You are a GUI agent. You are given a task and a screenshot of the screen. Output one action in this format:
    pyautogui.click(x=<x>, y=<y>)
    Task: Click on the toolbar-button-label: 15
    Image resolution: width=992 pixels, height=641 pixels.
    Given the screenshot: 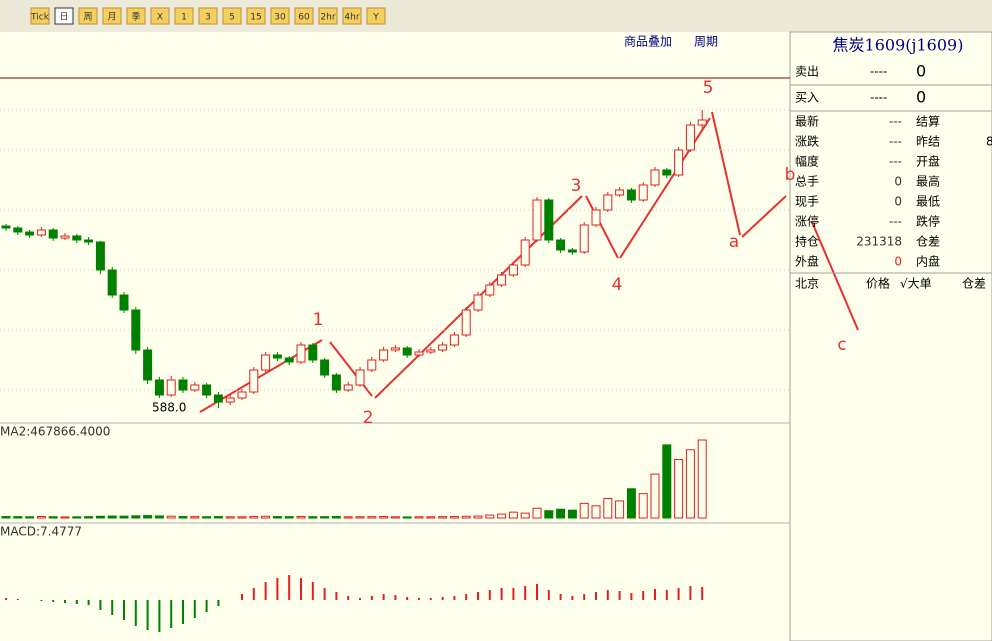 What is the action you would take?
    pyautogui.click(x=255, y=18)
    